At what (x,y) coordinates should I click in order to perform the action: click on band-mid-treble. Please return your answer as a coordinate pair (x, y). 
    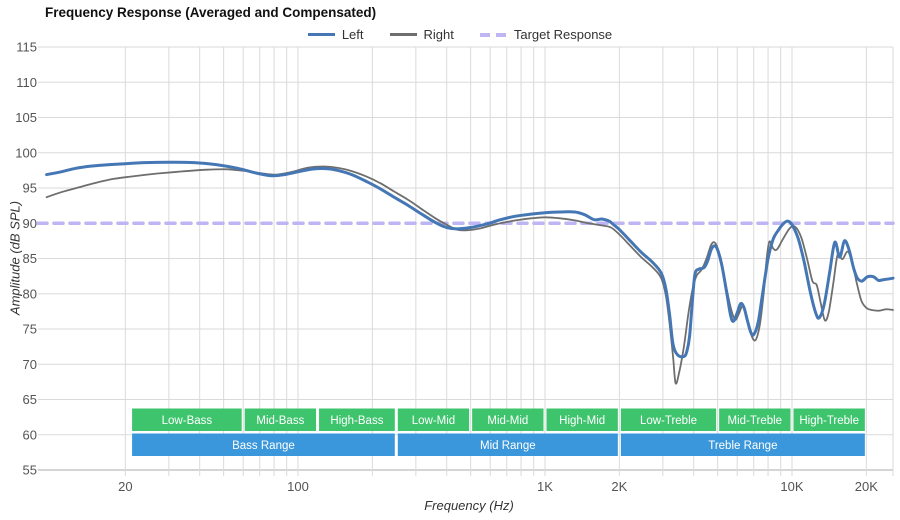
    Looking at the image, I should click on (755, 419).